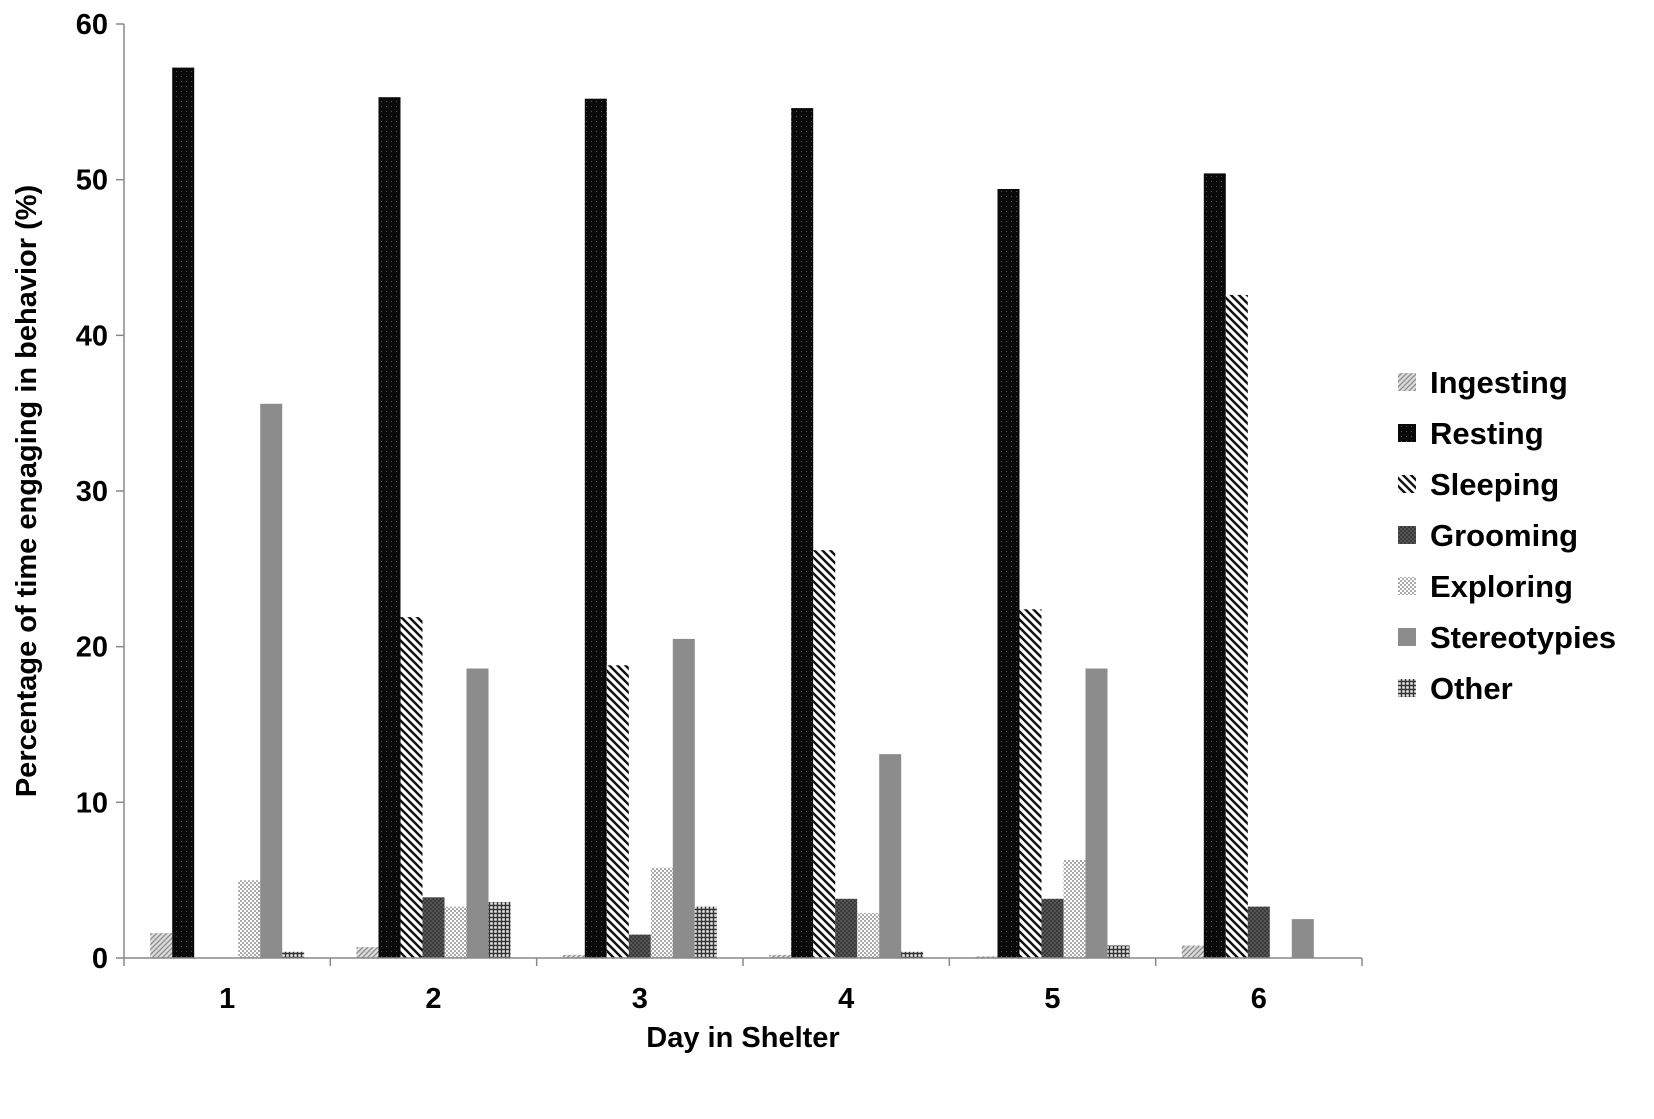  I want to click on legend-item-grooming: Grooming, so click(1488, 535).